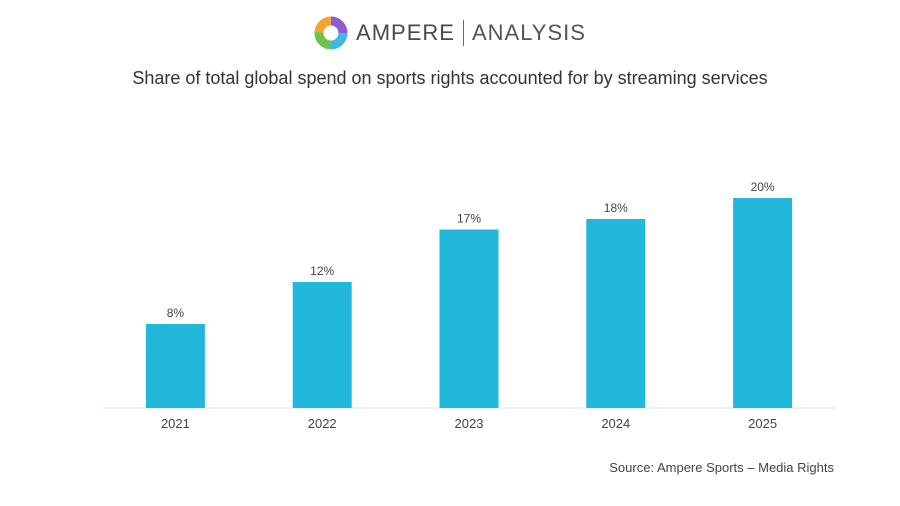  I want to click on bar-2024, so click(616, 313).